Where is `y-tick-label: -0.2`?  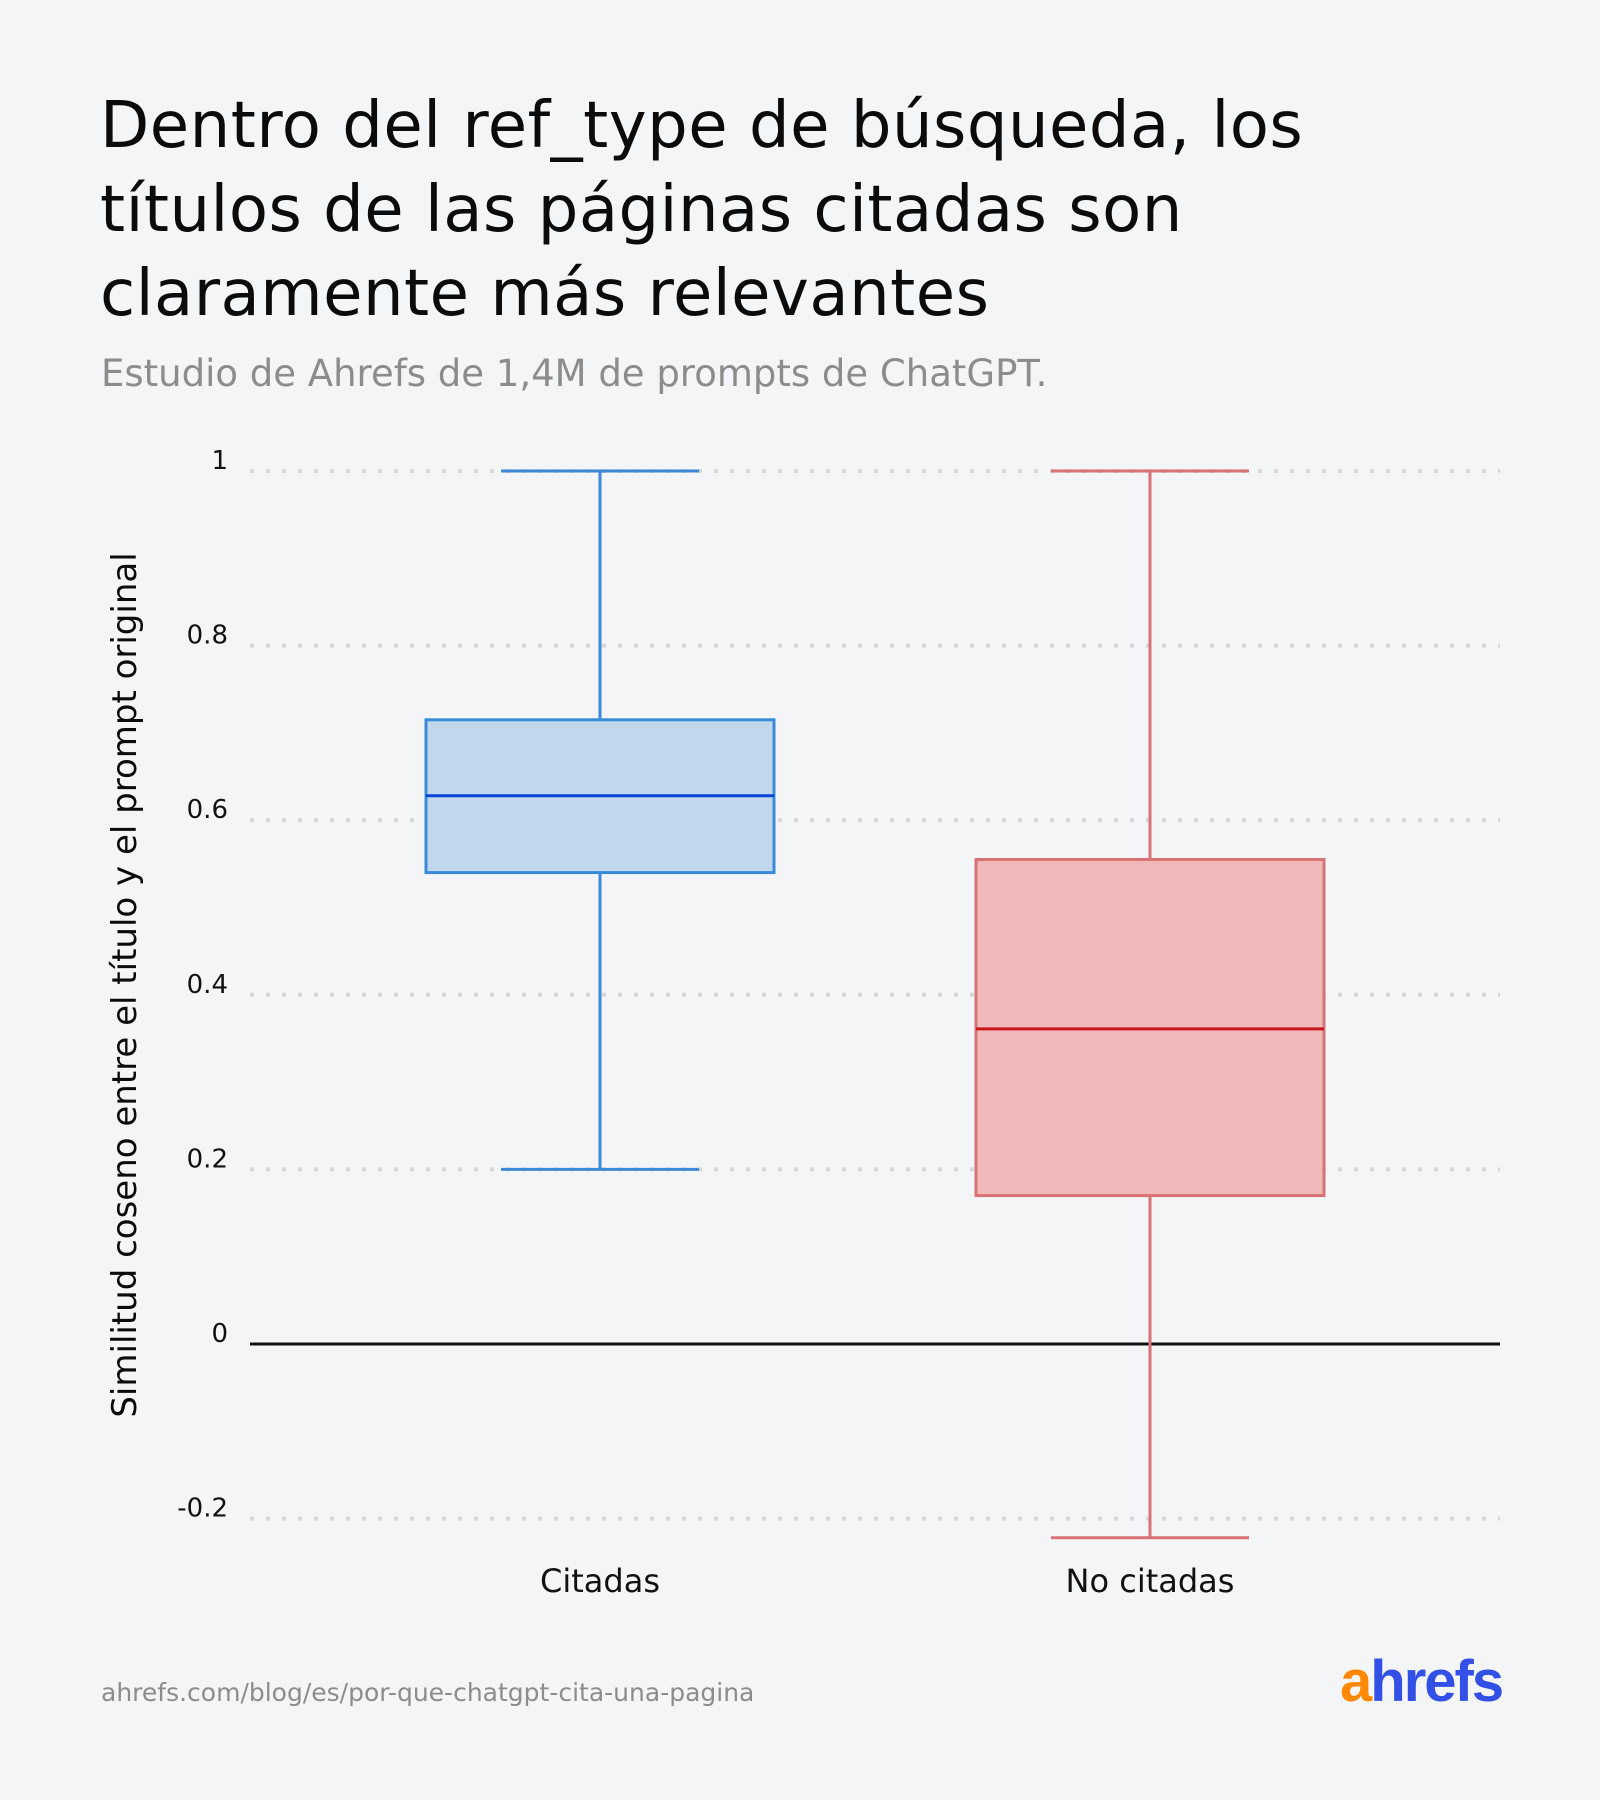 y-tick-label: -0.2 is located at coordinates (202, 1509).